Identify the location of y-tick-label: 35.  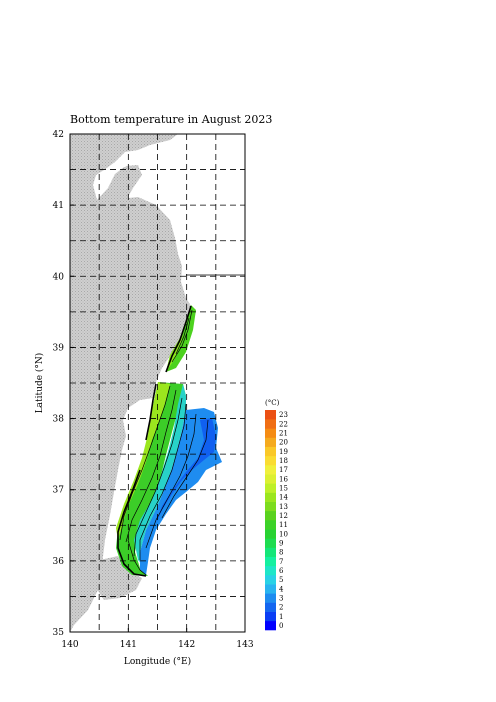
(59, 633).